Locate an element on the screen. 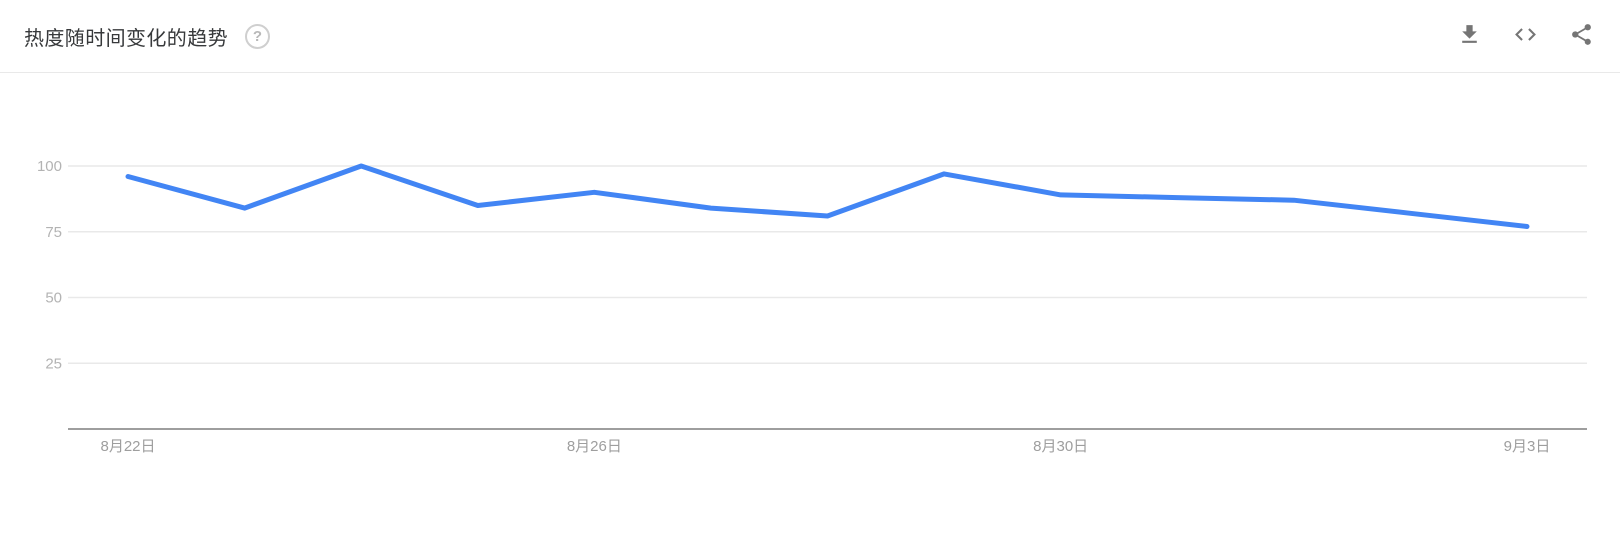 This screenshot has height=543, width=1620. x-axis-label: 8月30日 is located at coordinates (1060, 446).